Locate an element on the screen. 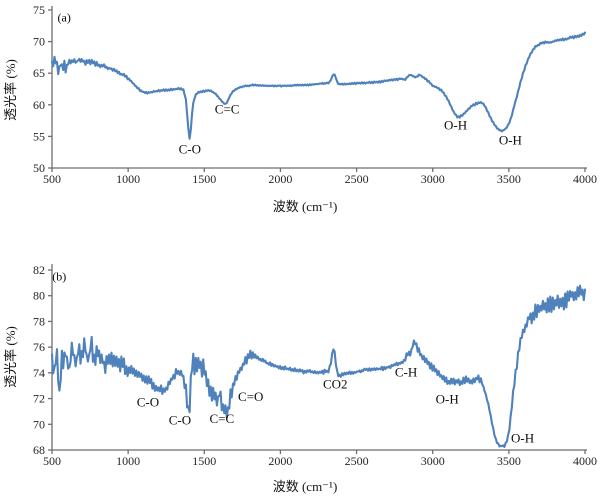 The width and height of the screenshot is (600, 500). y-tick-label: 74 is located at coordinates (39, 373).